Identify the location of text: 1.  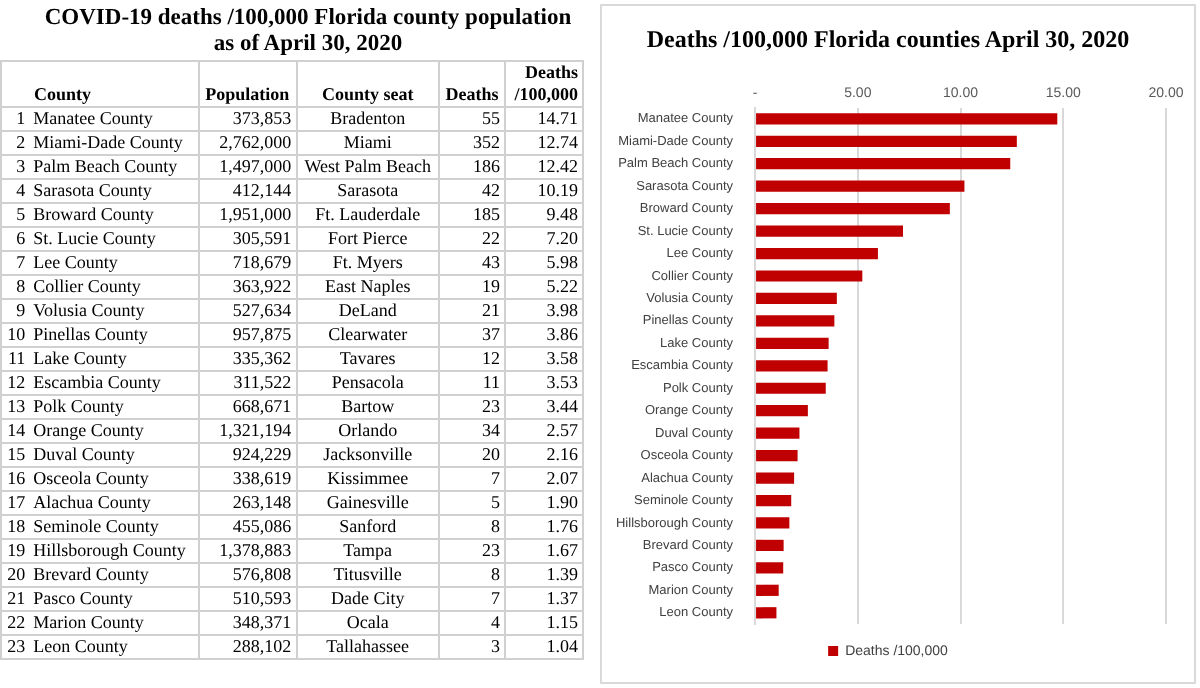
(15, 119).